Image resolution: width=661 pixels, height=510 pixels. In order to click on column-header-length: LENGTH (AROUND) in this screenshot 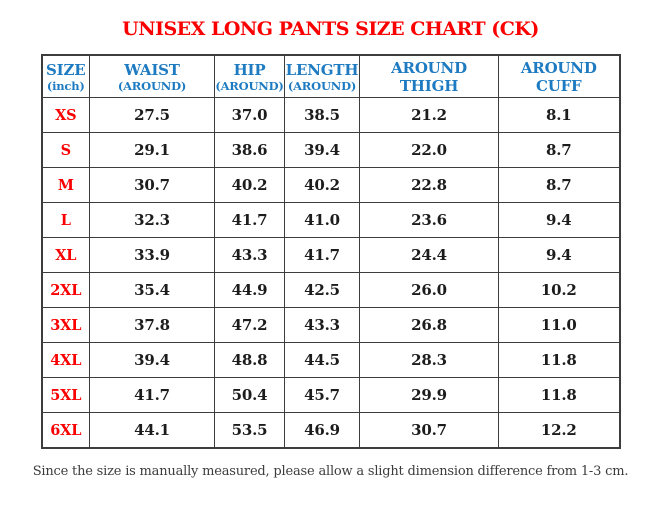, I will do `click(322, 76)`.